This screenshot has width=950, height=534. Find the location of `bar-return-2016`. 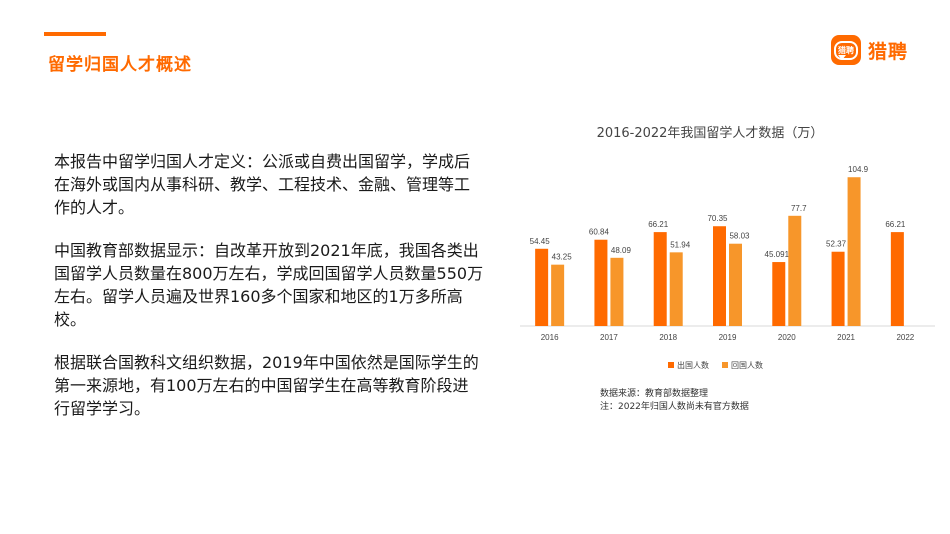

bar-return-2016 is located at coordinates (558, 295).